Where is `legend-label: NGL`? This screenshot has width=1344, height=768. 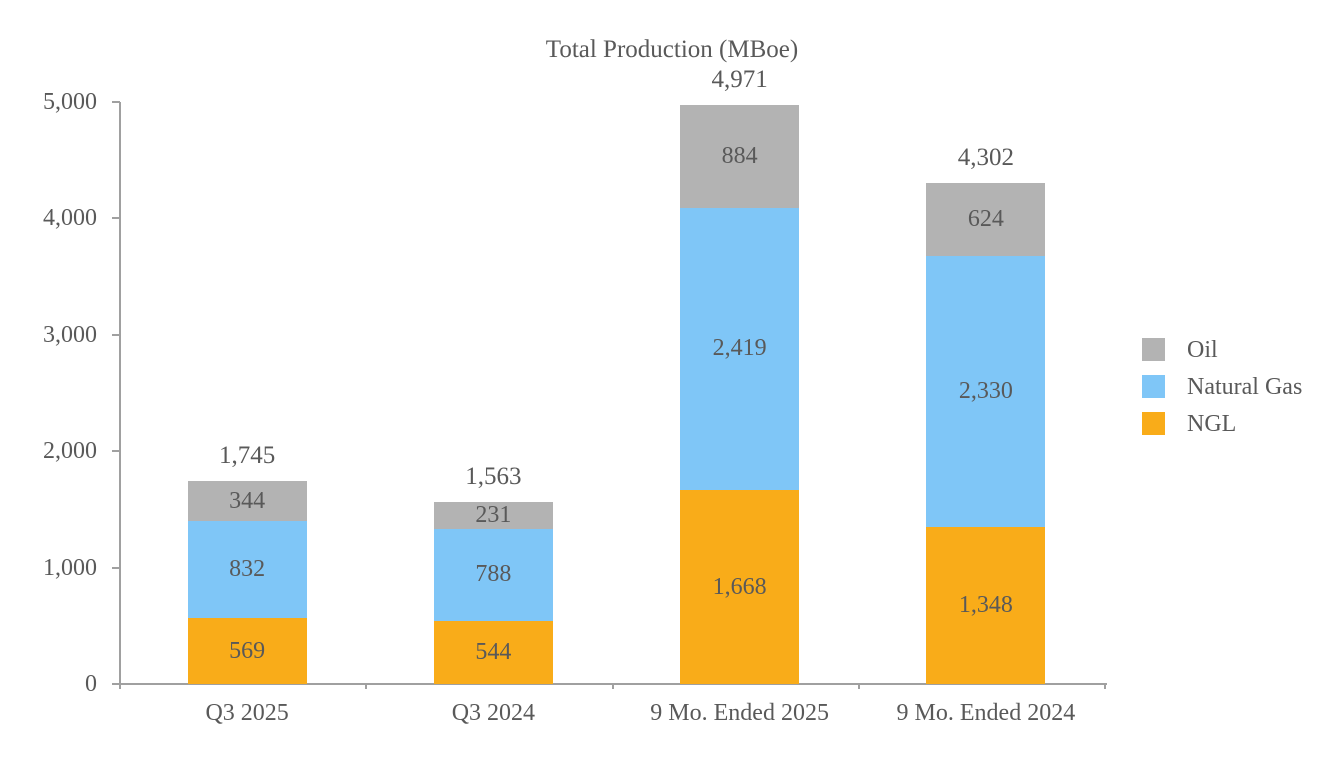 legend-label: NGL is located at coordinates (1212, 423).